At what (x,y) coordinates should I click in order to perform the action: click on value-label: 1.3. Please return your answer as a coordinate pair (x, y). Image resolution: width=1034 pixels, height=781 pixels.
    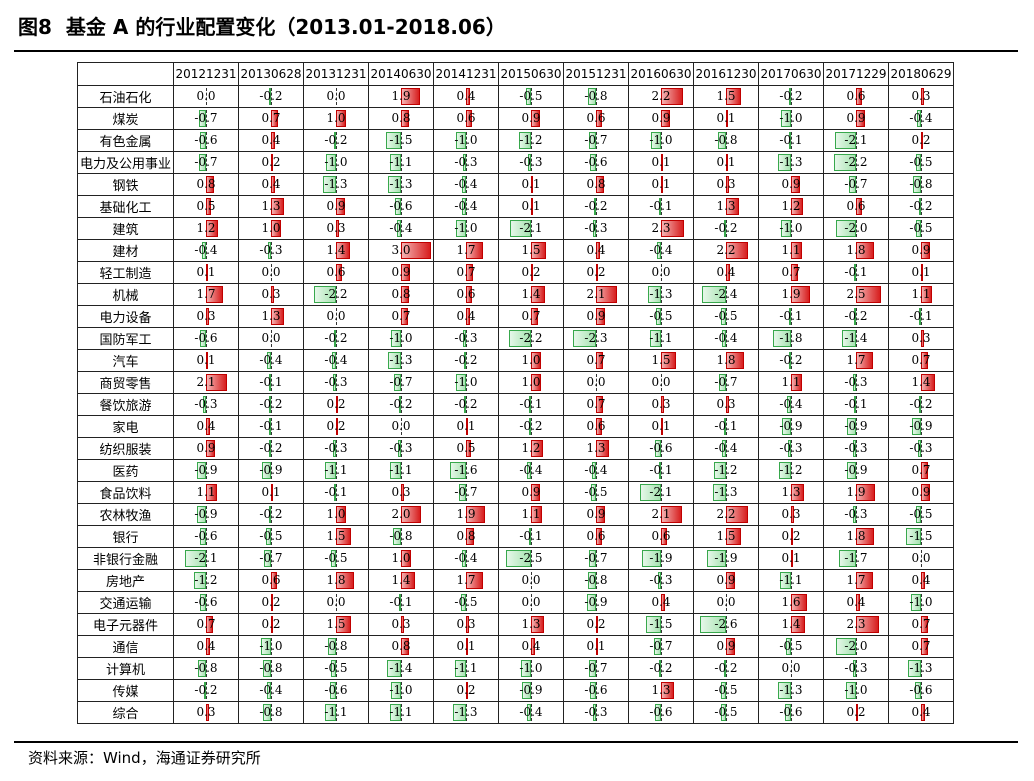
    Looking at the image, I should click on (791, 492).